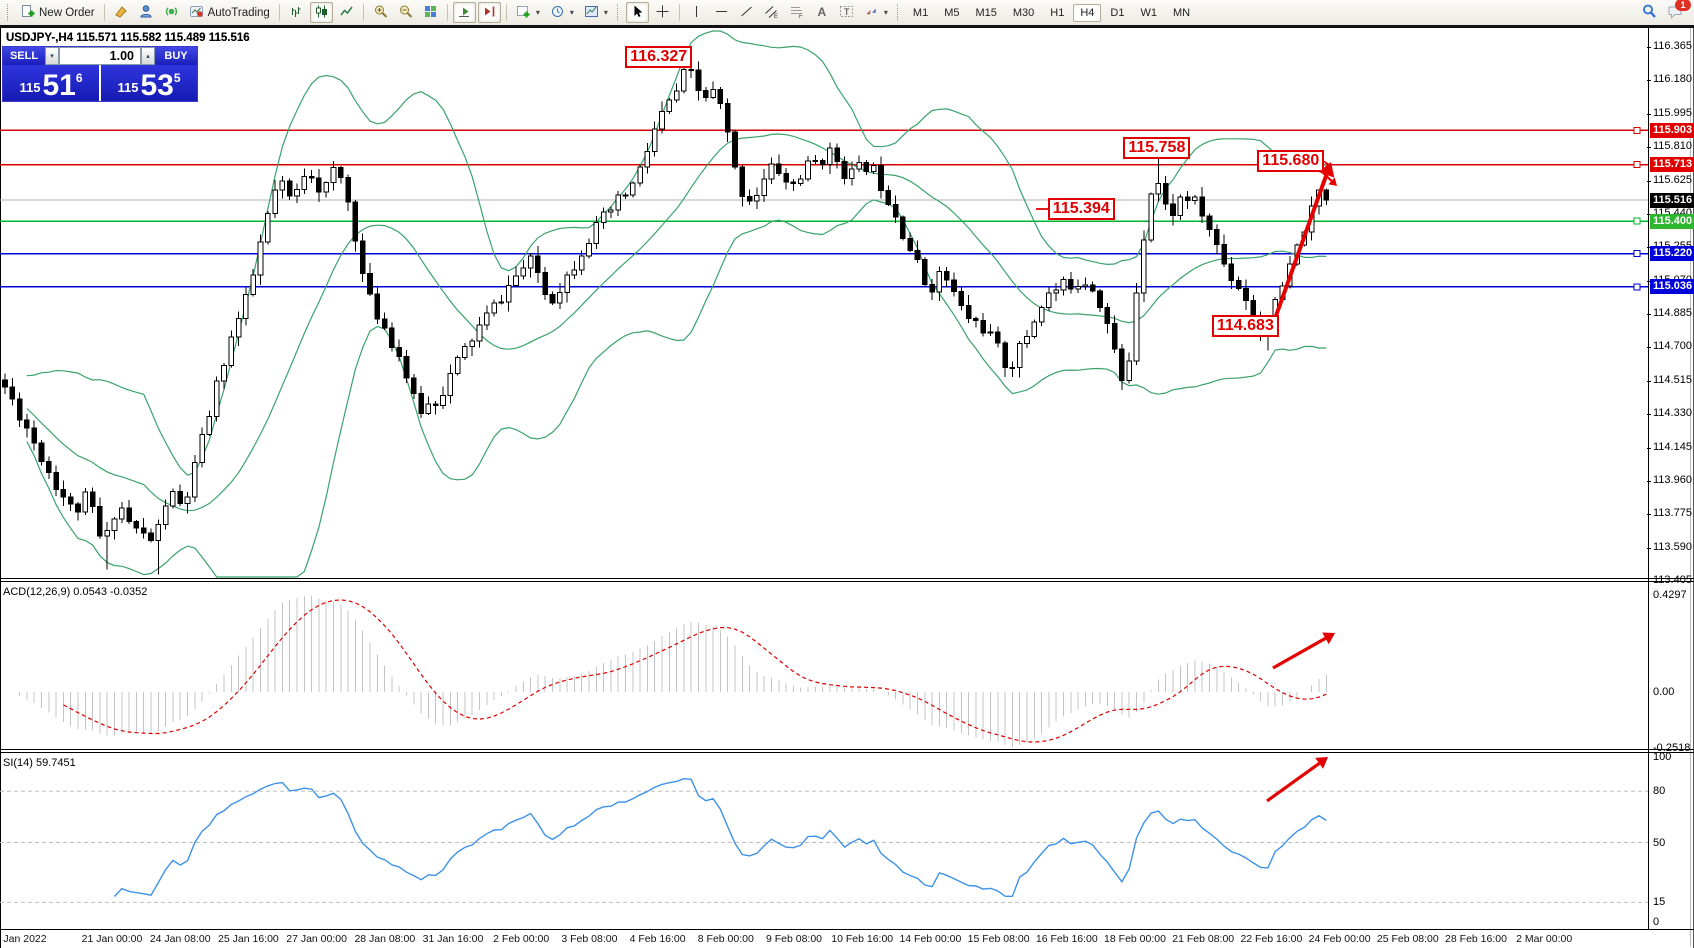 The image size is (1694, 948). I want to click on horizontal-line-icon, so click(721, 13).